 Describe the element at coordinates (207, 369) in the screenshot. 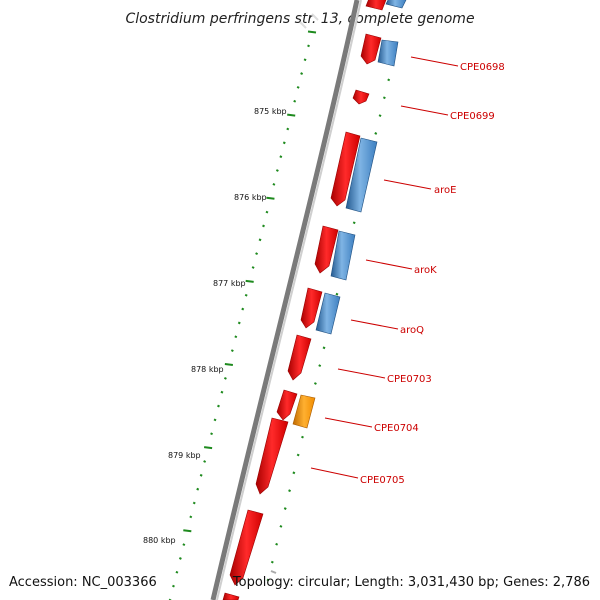

I see `scale-label: 878 kbp` at that location.